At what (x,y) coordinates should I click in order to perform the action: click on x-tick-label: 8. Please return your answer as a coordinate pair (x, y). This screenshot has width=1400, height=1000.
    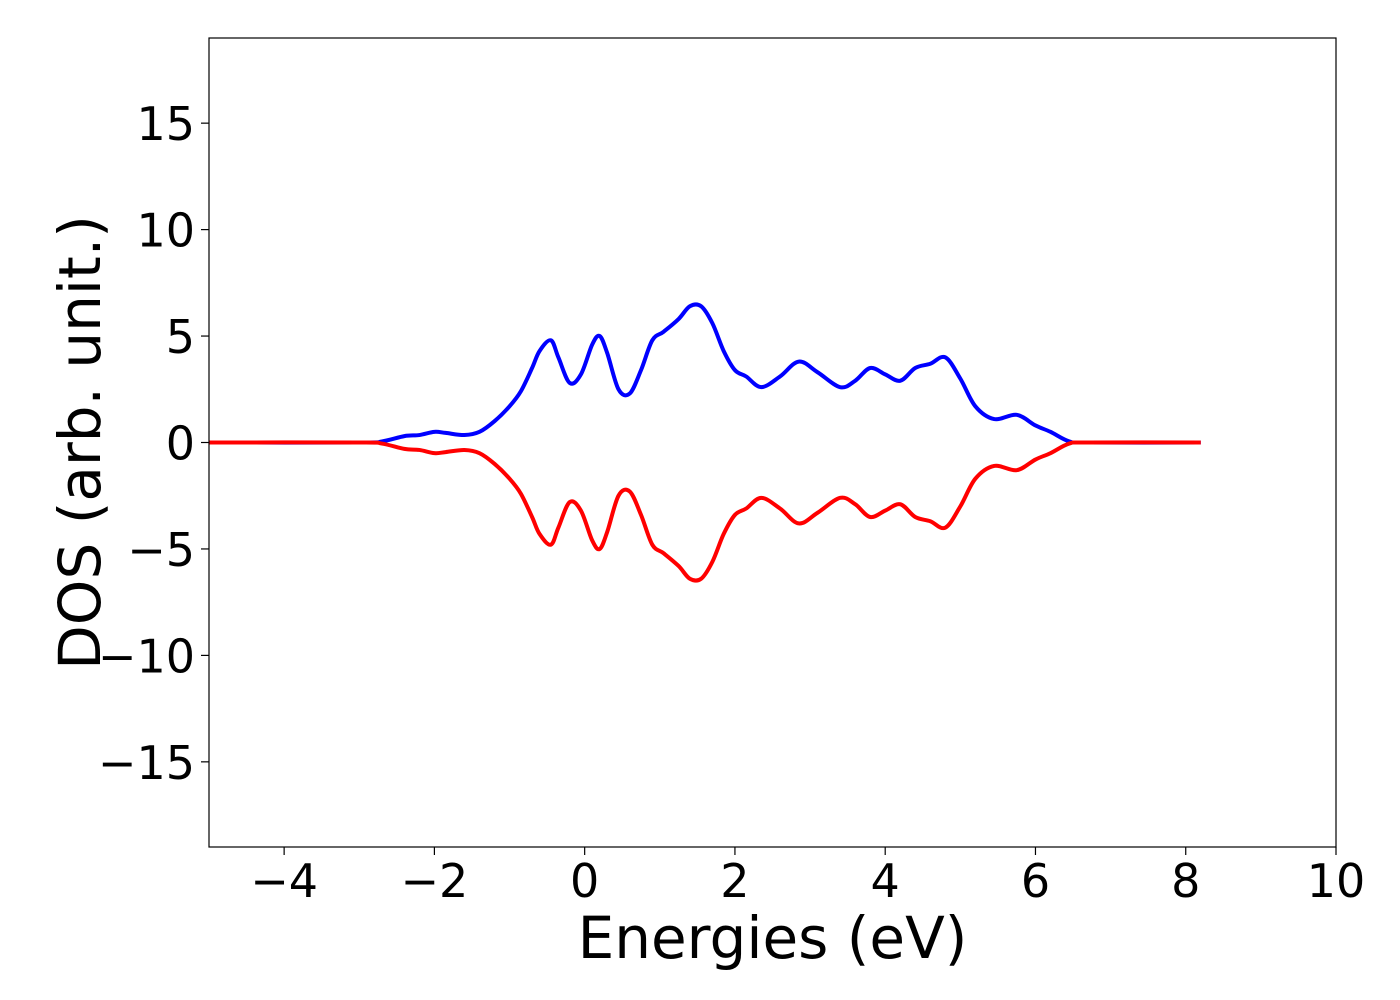
    Looking at the image, I should click on (1185, 881).